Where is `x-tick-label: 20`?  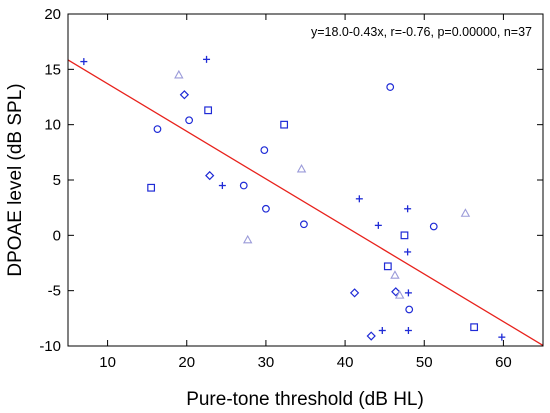 x-tick-label: 20 is located at coordinates (186, 362).